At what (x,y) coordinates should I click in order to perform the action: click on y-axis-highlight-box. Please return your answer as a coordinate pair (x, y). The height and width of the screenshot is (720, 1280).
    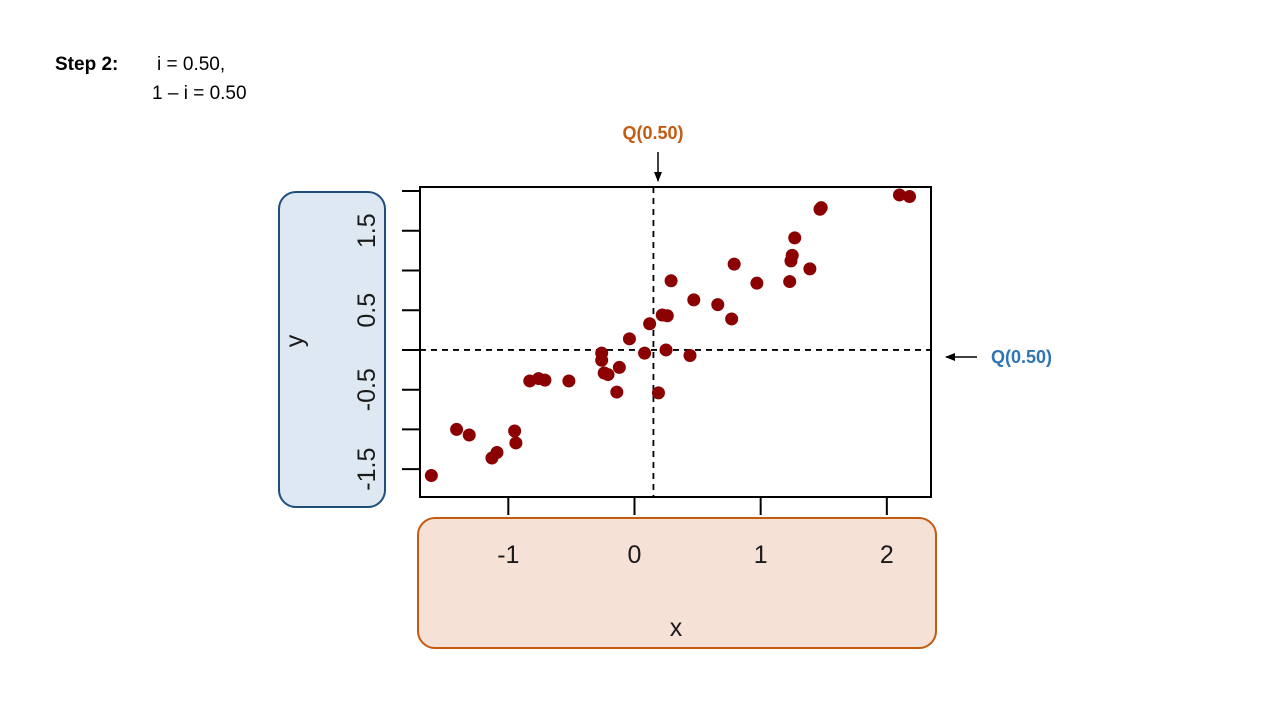
    Looking at the image, I should click on (332, 349).